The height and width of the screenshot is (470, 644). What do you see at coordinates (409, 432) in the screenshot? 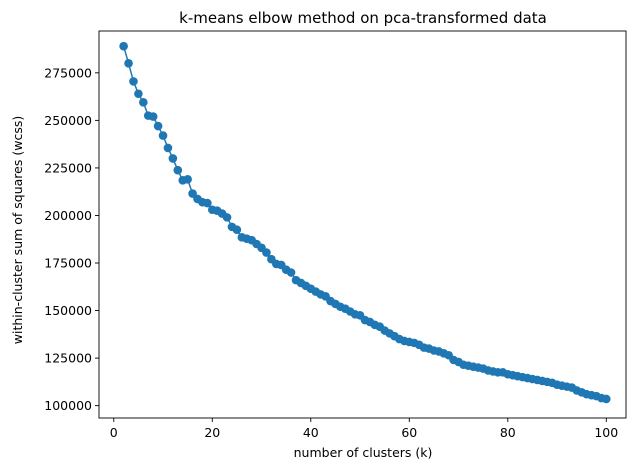
I see `x-tick-label: 60` at bounding box center [409, 432].